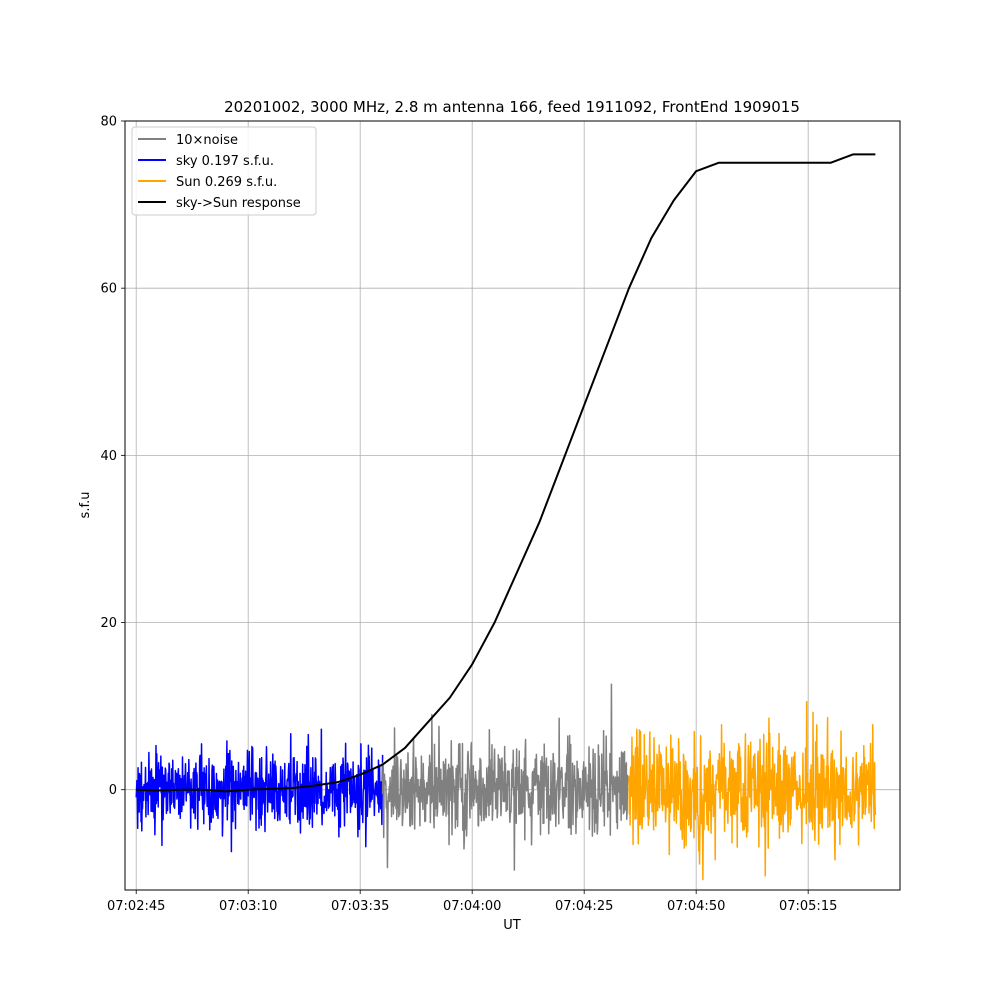 Image resolution: width=1000 pixels, height=1000 pixels. Describe the element at coordinates (472, 906) in the screenshot. I see `x-tick-label: 07:04:00` at that location.